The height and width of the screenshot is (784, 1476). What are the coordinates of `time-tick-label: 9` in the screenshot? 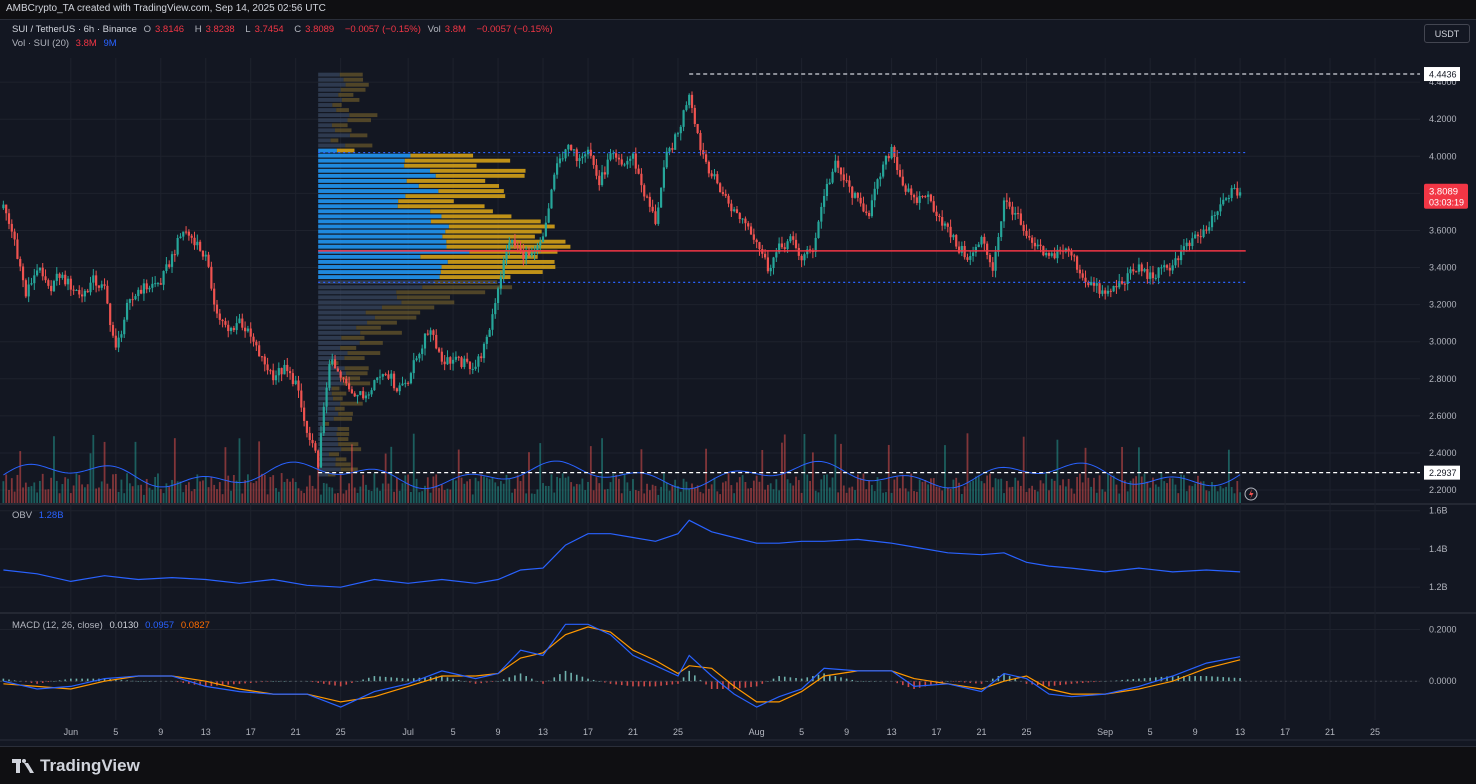 It's located at (846, 732).